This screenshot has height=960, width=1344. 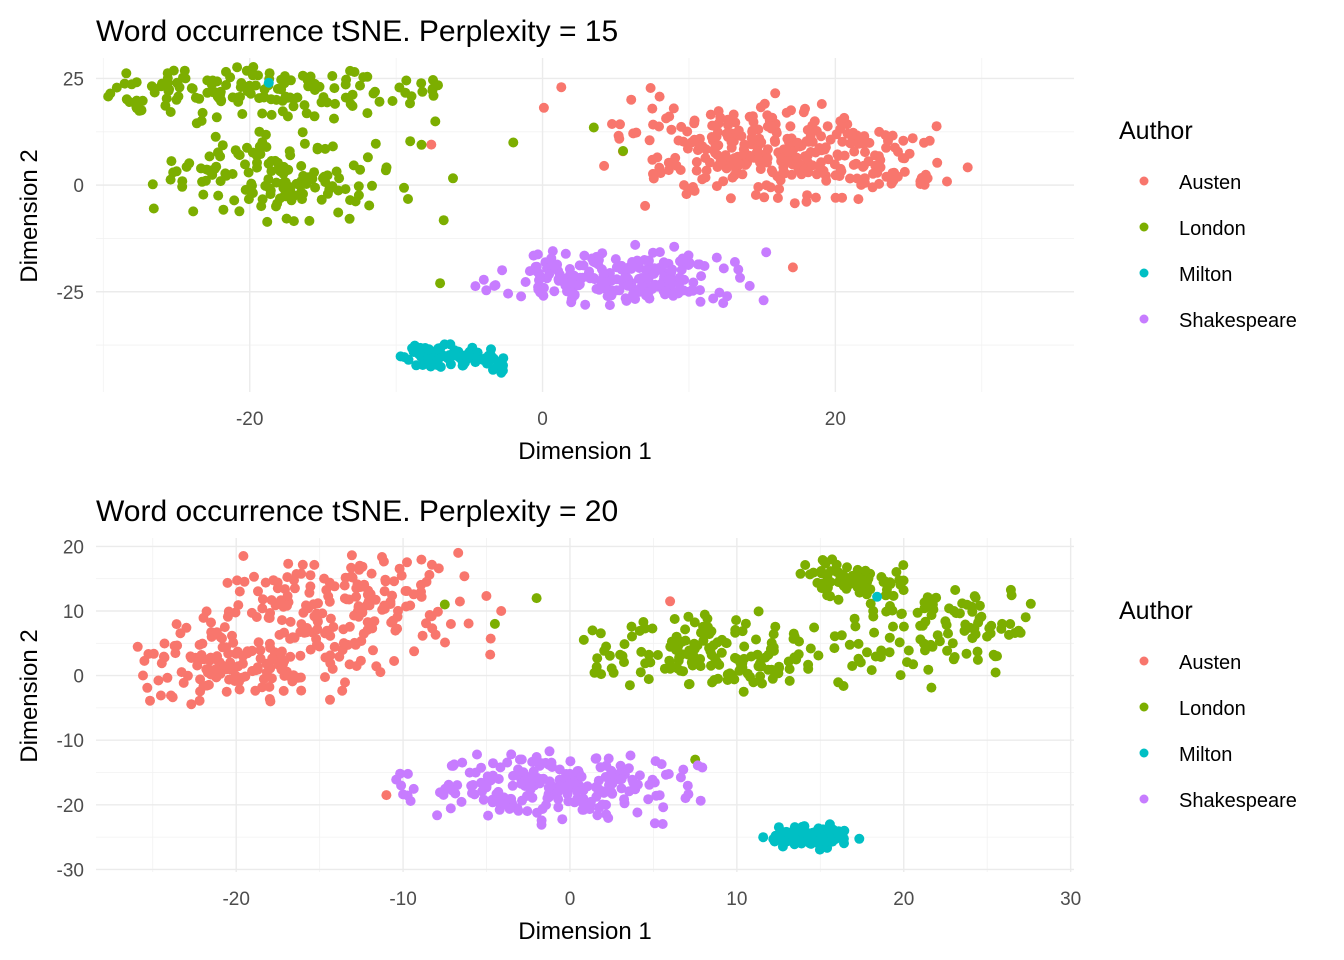 I want to click on x-axis-title: Dimension 1, so click(x=584, y=451).